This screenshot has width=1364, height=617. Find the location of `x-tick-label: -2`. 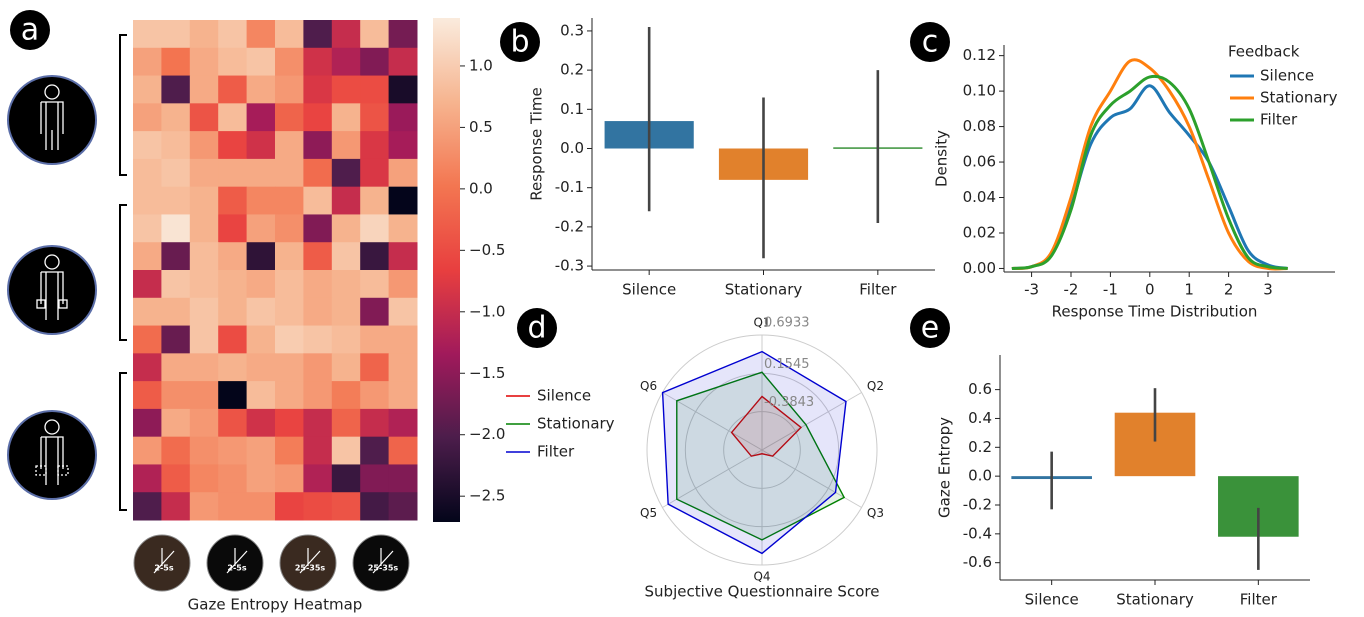

x-tick-label: -2 is located at coordinates (1071, 290).